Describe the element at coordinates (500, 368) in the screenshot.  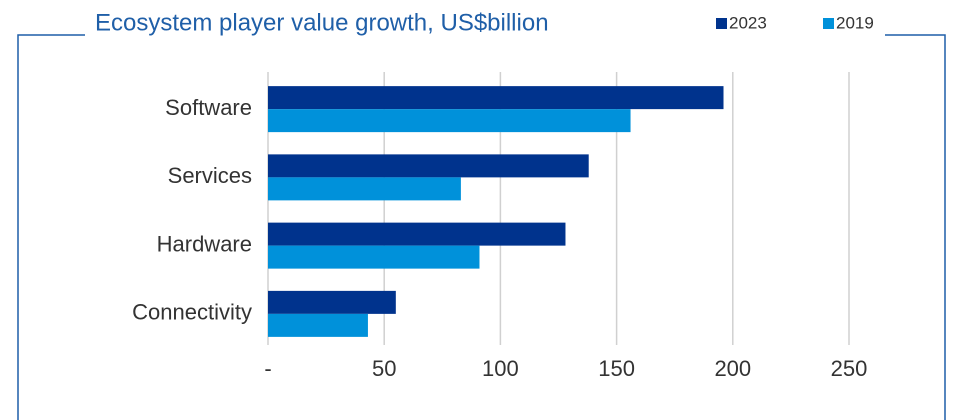
I see `x-tick-label: 100` at that location.